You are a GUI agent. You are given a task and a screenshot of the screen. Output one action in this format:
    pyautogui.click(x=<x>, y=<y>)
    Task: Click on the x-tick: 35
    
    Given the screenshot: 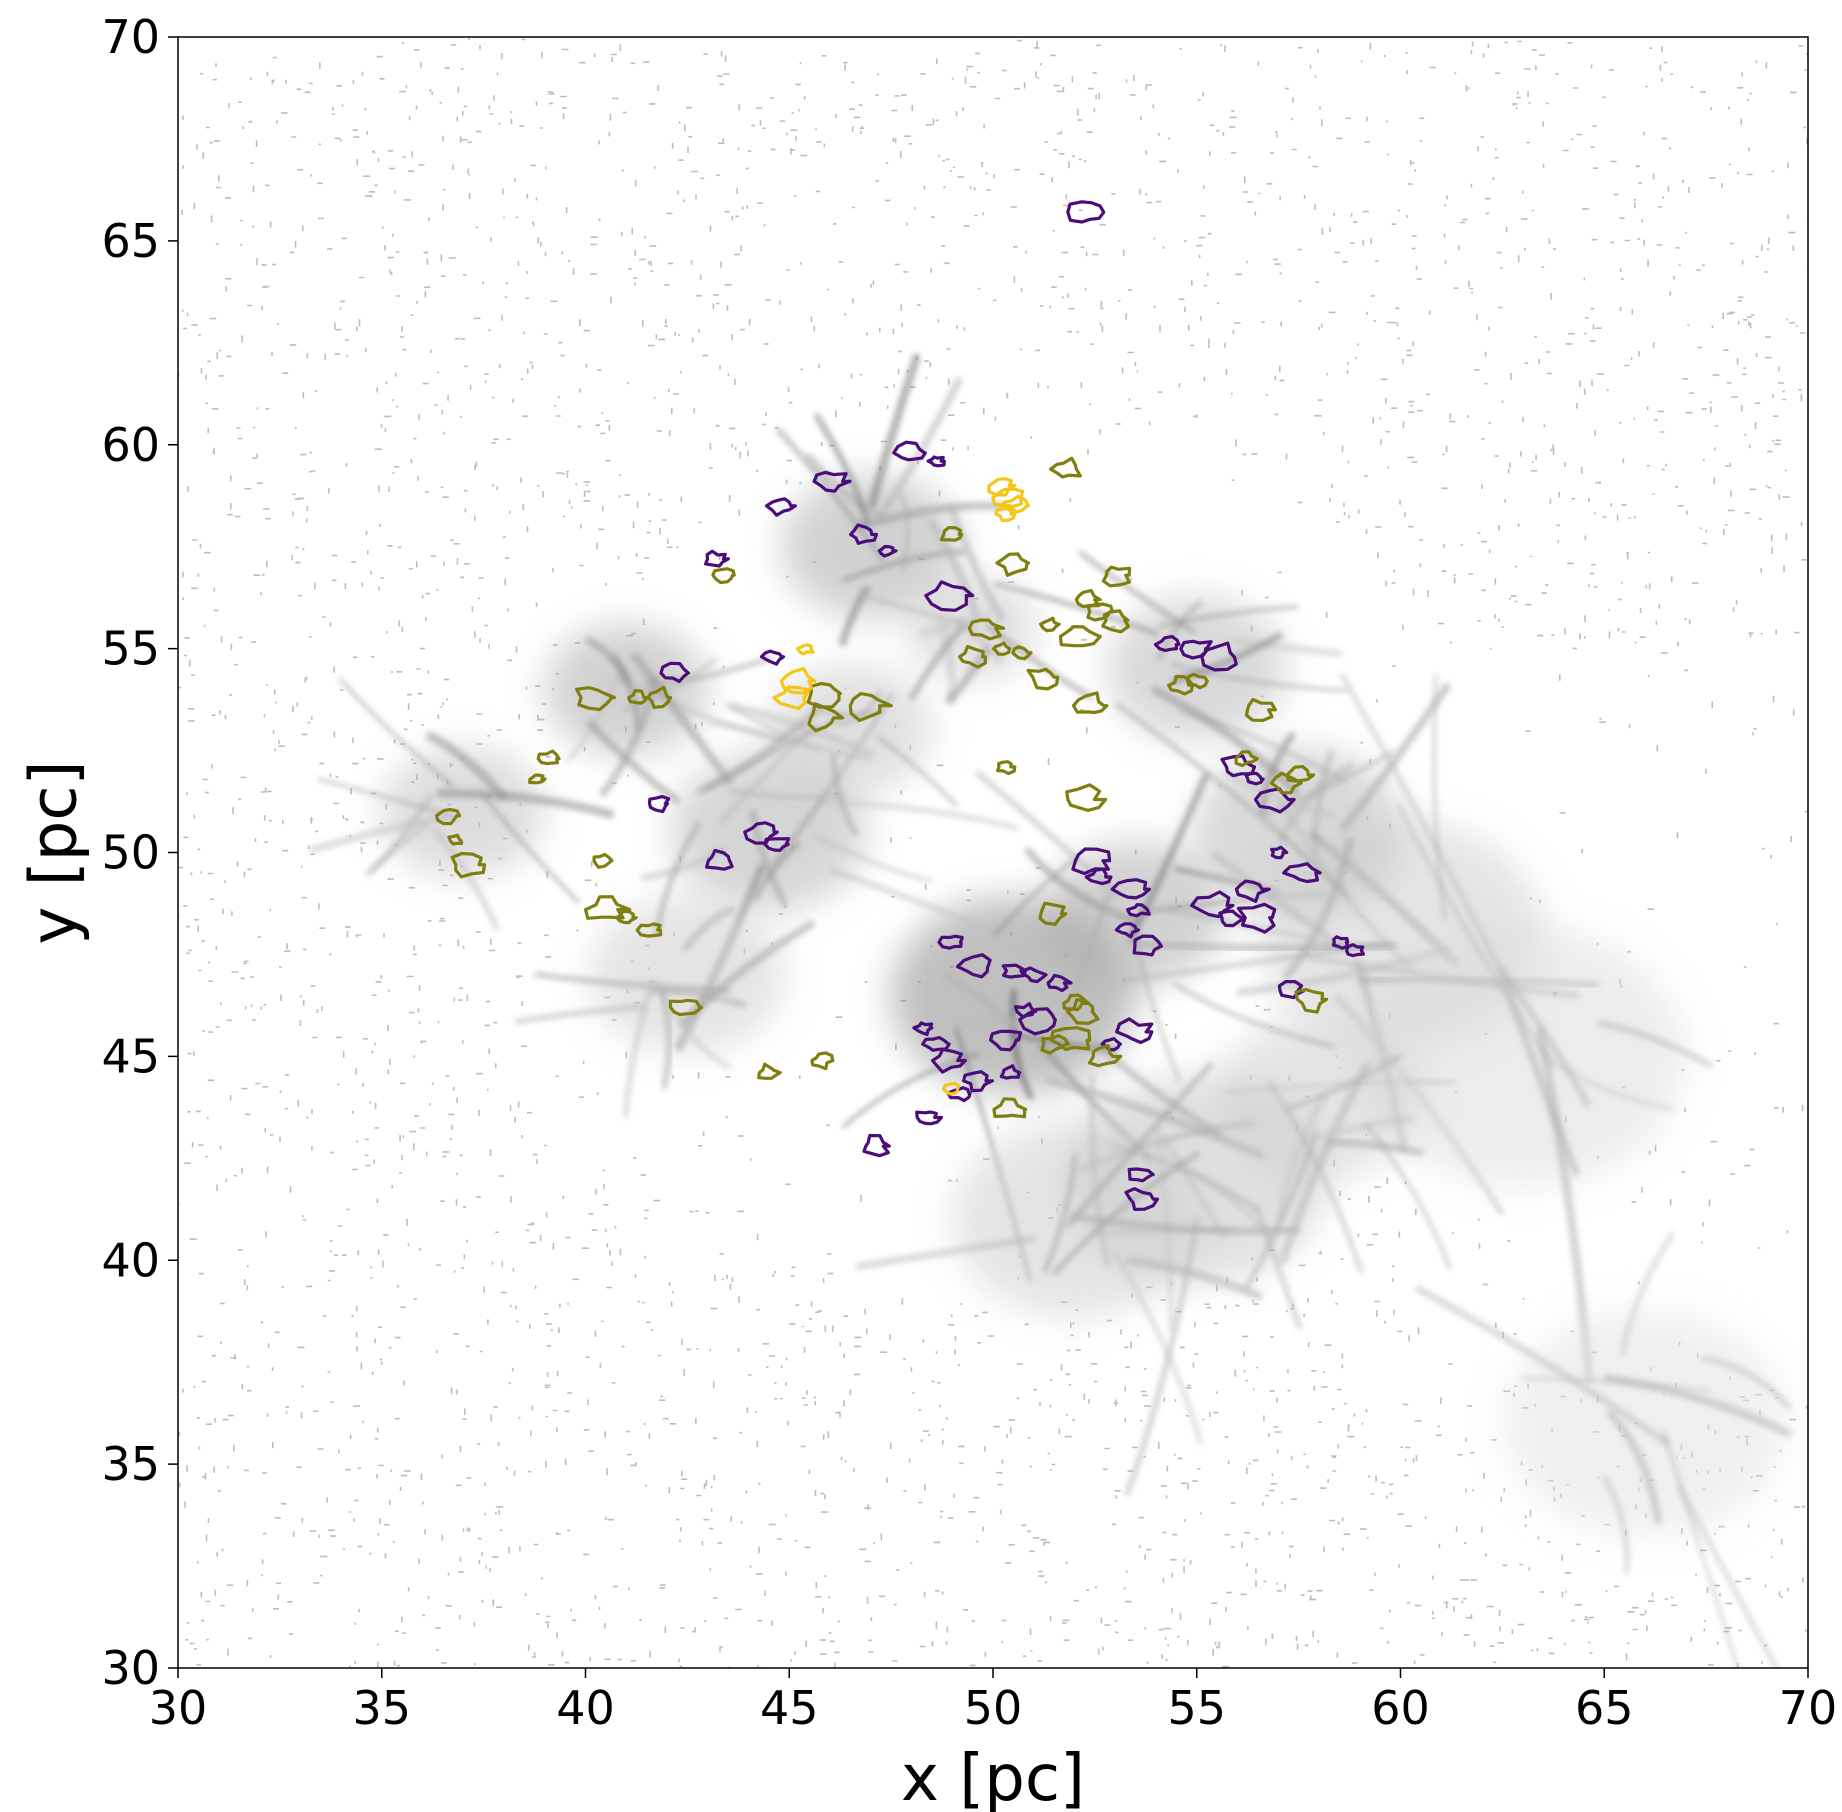 What is the action you would take?
    pyautogui.click(x=381, y=1701)
    